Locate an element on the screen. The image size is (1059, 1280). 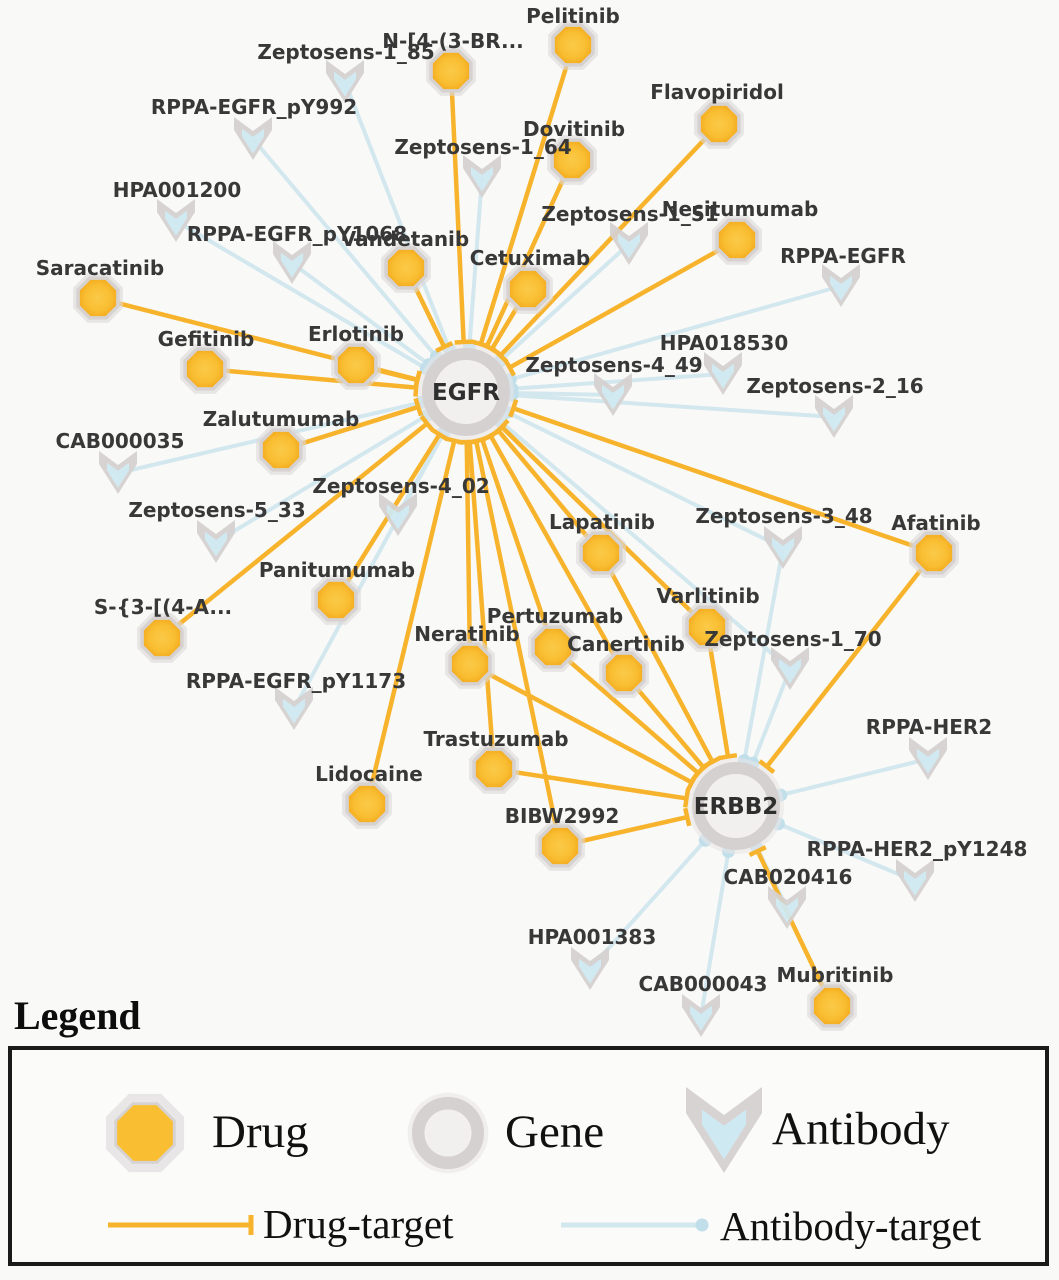
edge-antibody-target-hpa001200-EGFR is located at coordinates (301, 295).